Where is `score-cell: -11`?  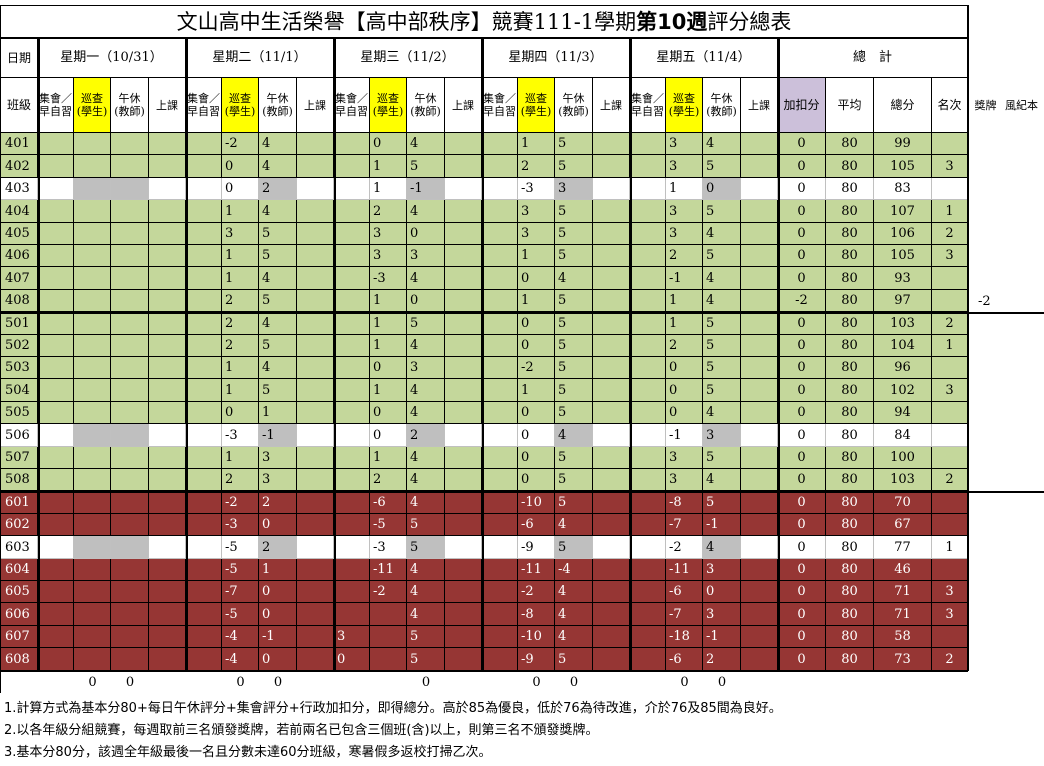 score-cell: -11 is located at coordinates (388, 570).